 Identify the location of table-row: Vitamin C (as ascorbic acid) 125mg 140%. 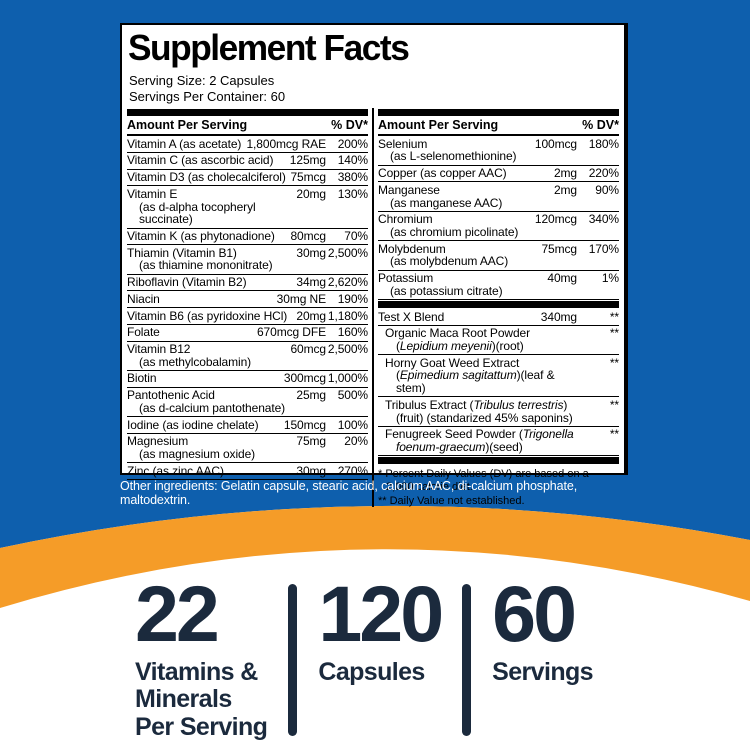
(247, 161).